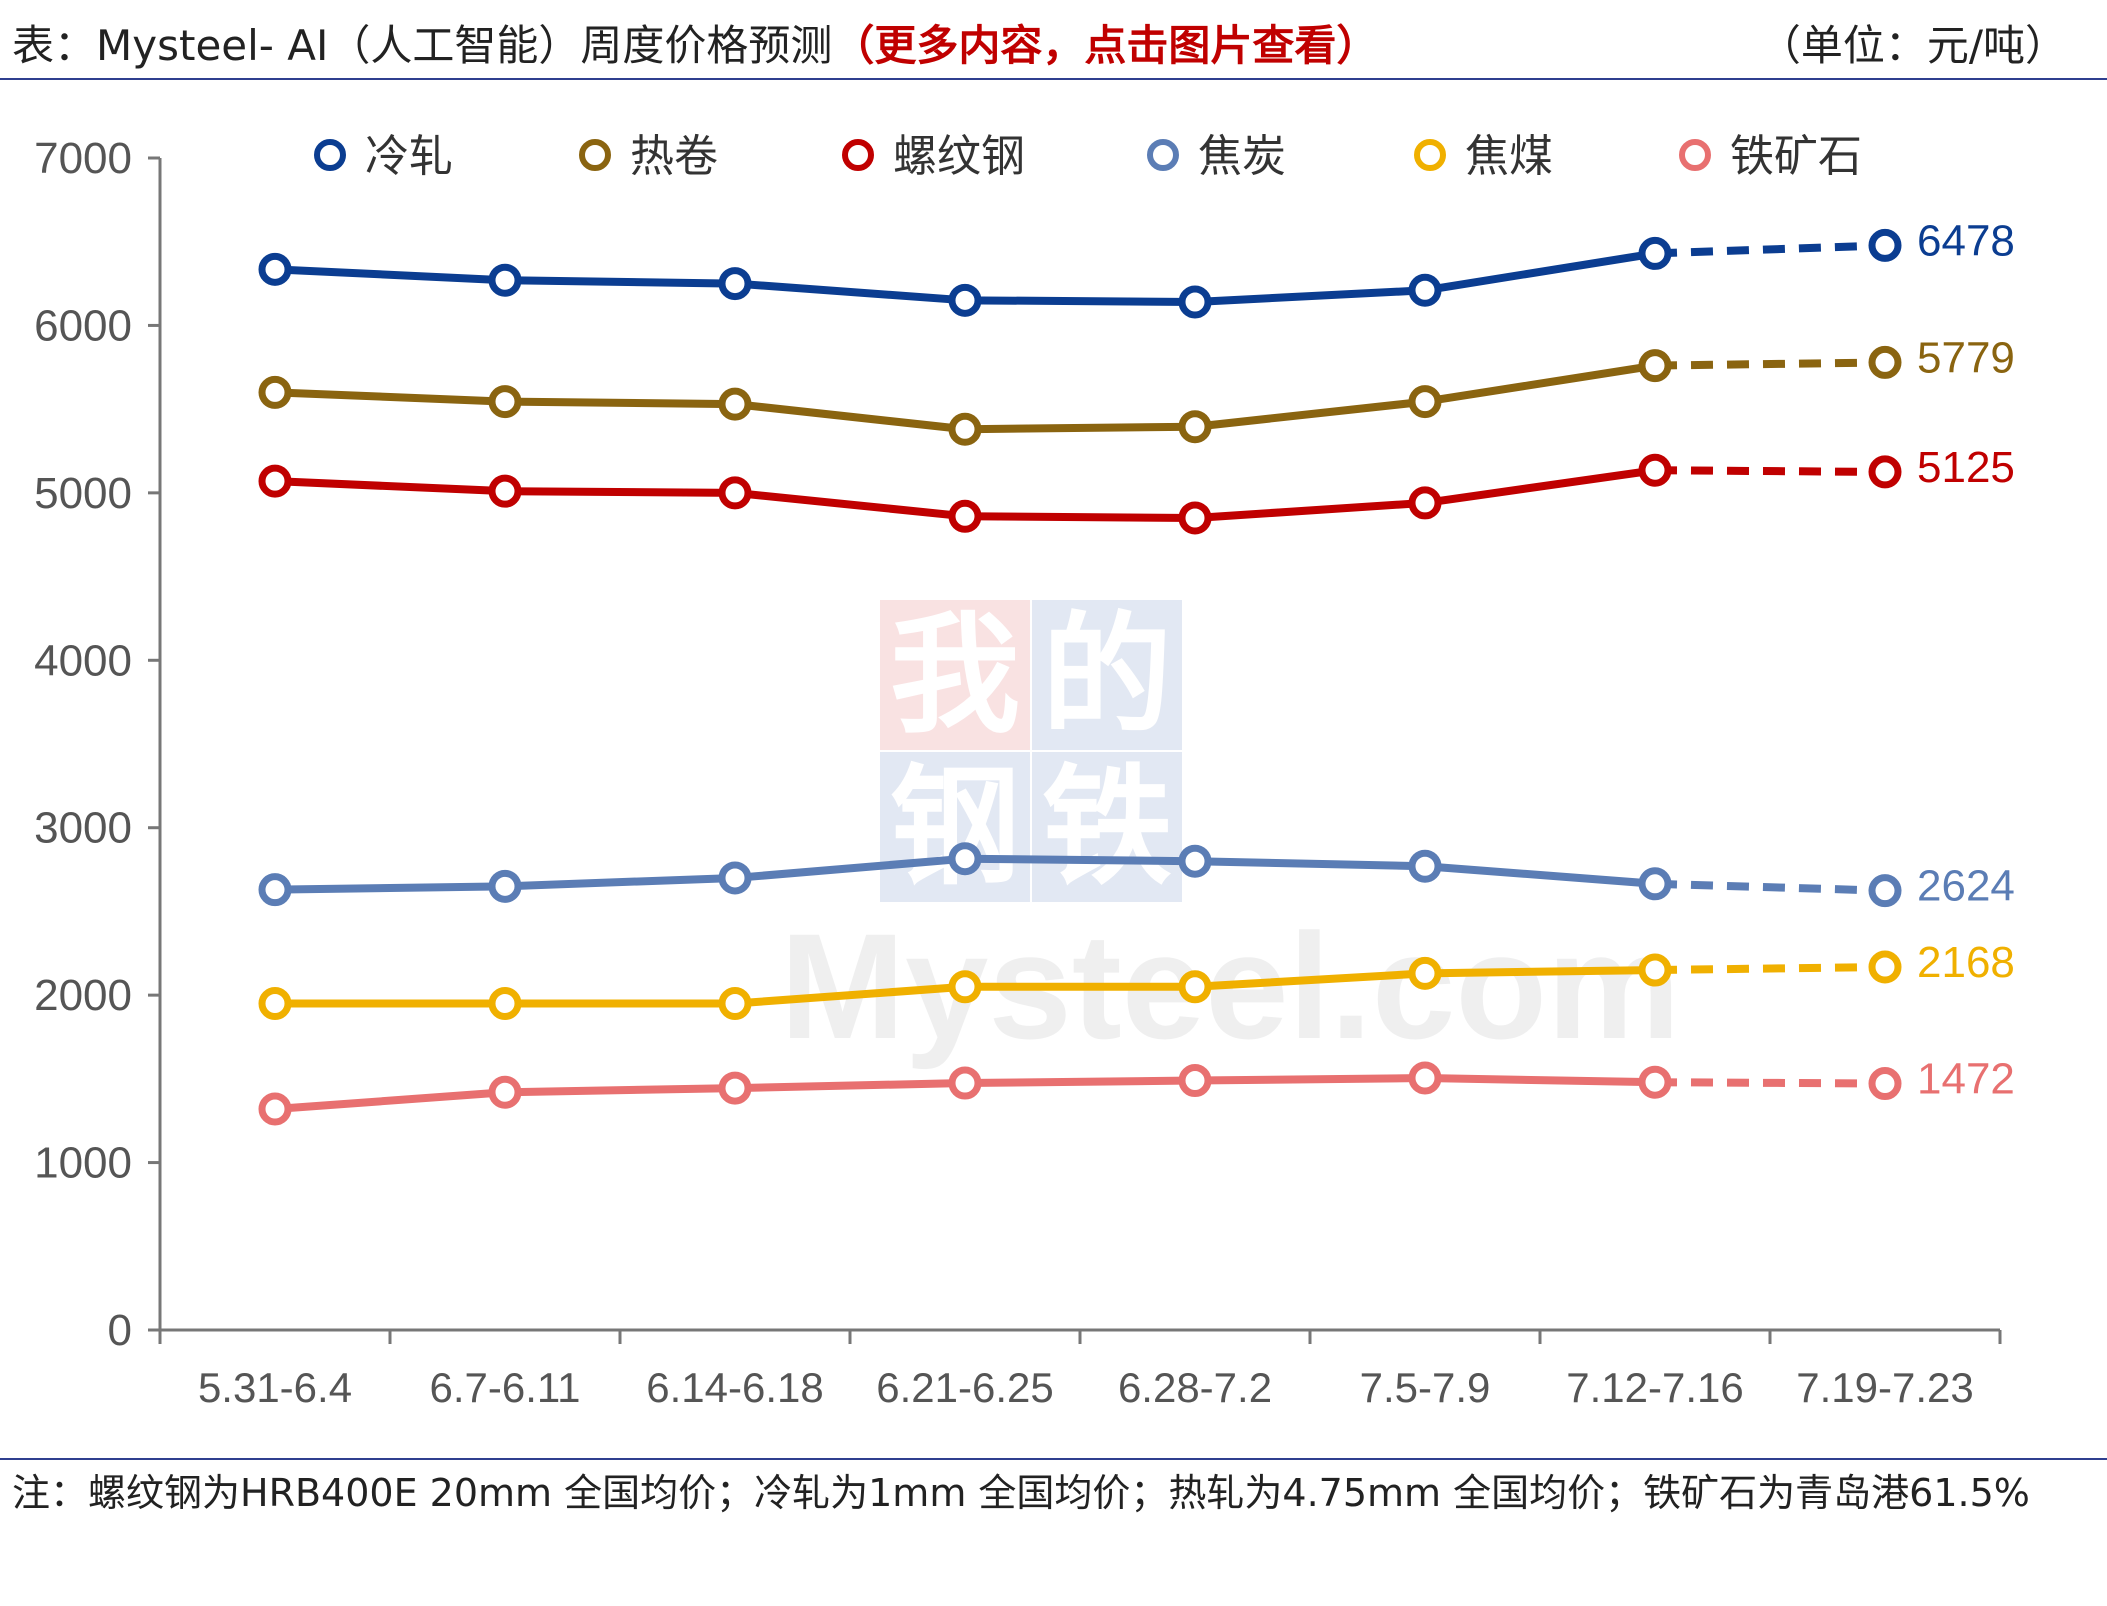  Describe the element at coordinates (120, 1330) in the screenshot. I see `y-tick-label: 0` at that location.